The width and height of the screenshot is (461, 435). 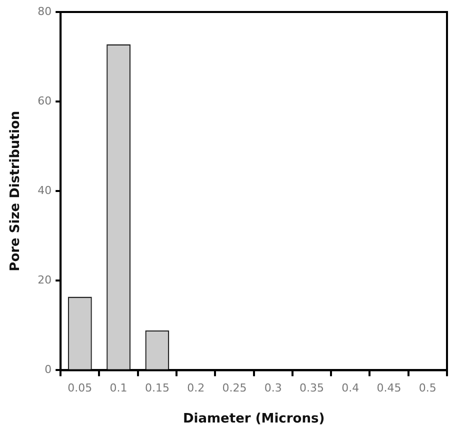 I want to click on x-tick-label: 0.25, so click(x=234, y=388).